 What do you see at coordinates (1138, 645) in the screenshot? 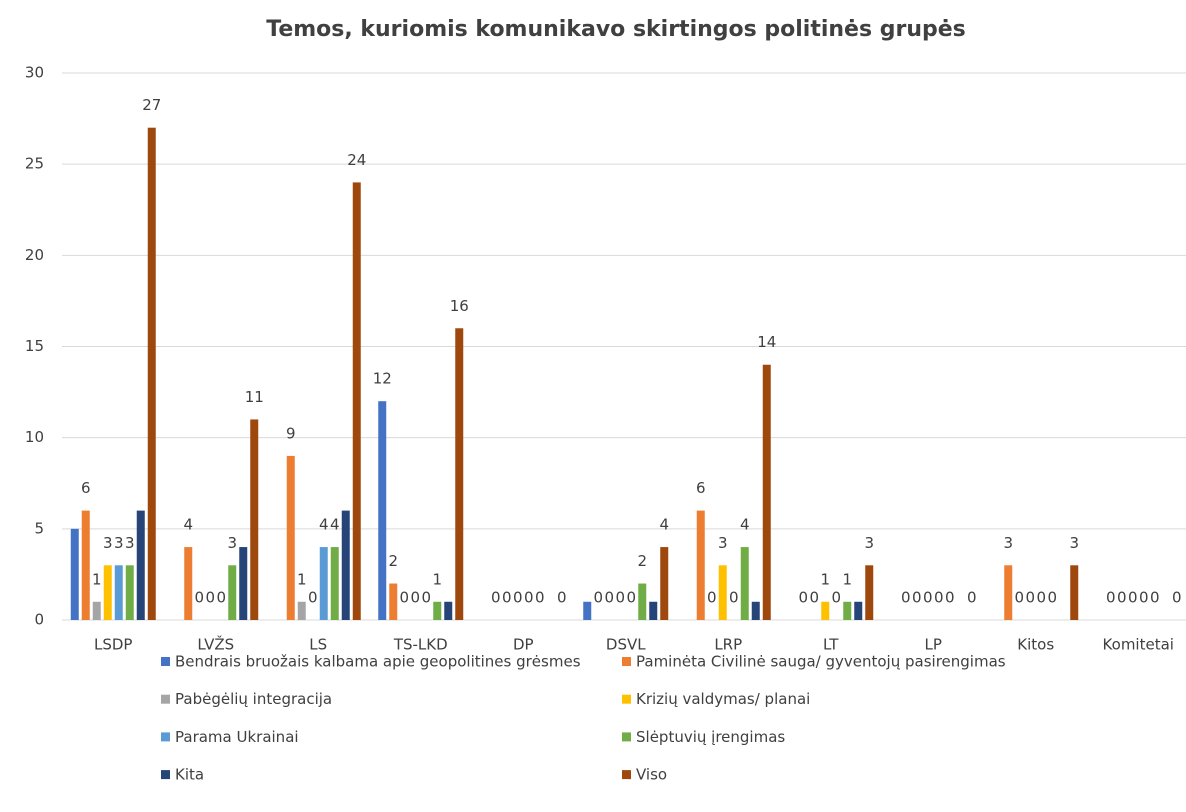
I see `x-tick-label: Komitetai` at bounding box center [1138, 645].